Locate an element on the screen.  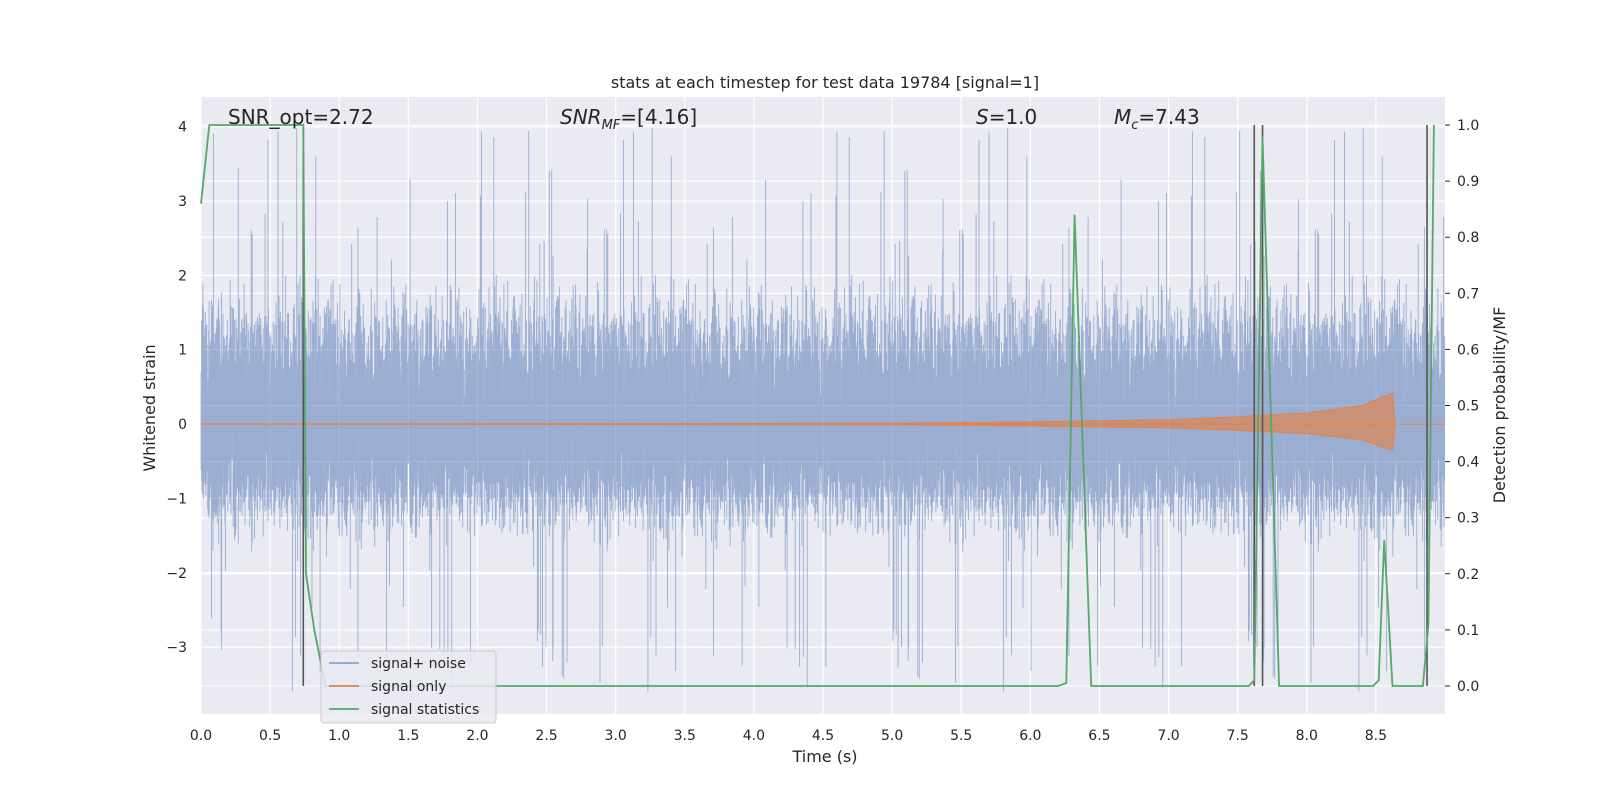
x-tick-label: 0.5 is located at coordinates (270, 736).